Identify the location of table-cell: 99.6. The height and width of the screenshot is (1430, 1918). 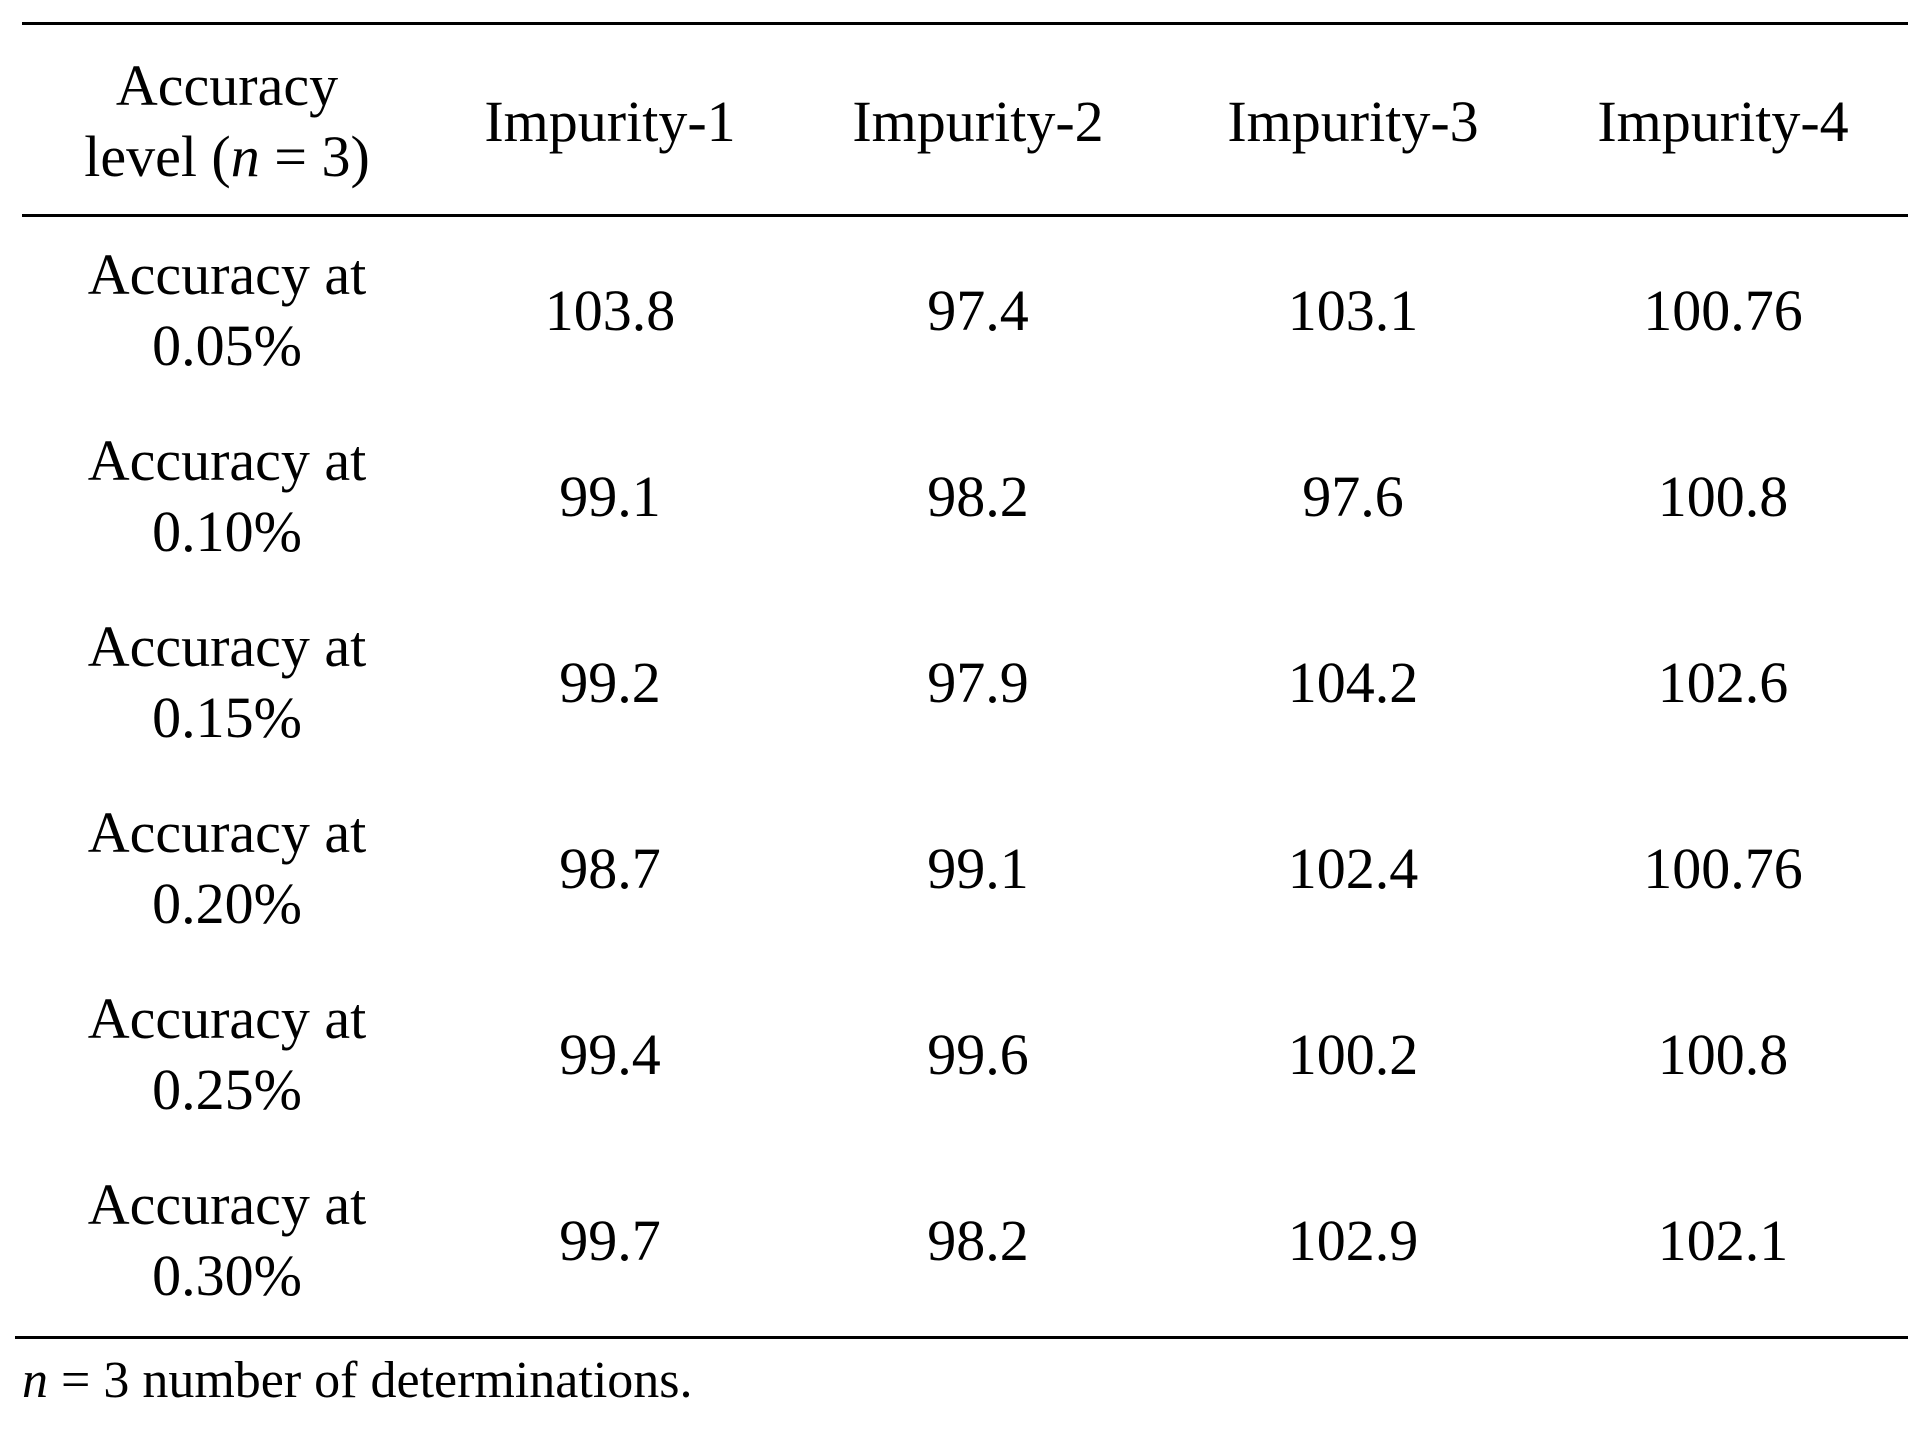
(978, 1055).